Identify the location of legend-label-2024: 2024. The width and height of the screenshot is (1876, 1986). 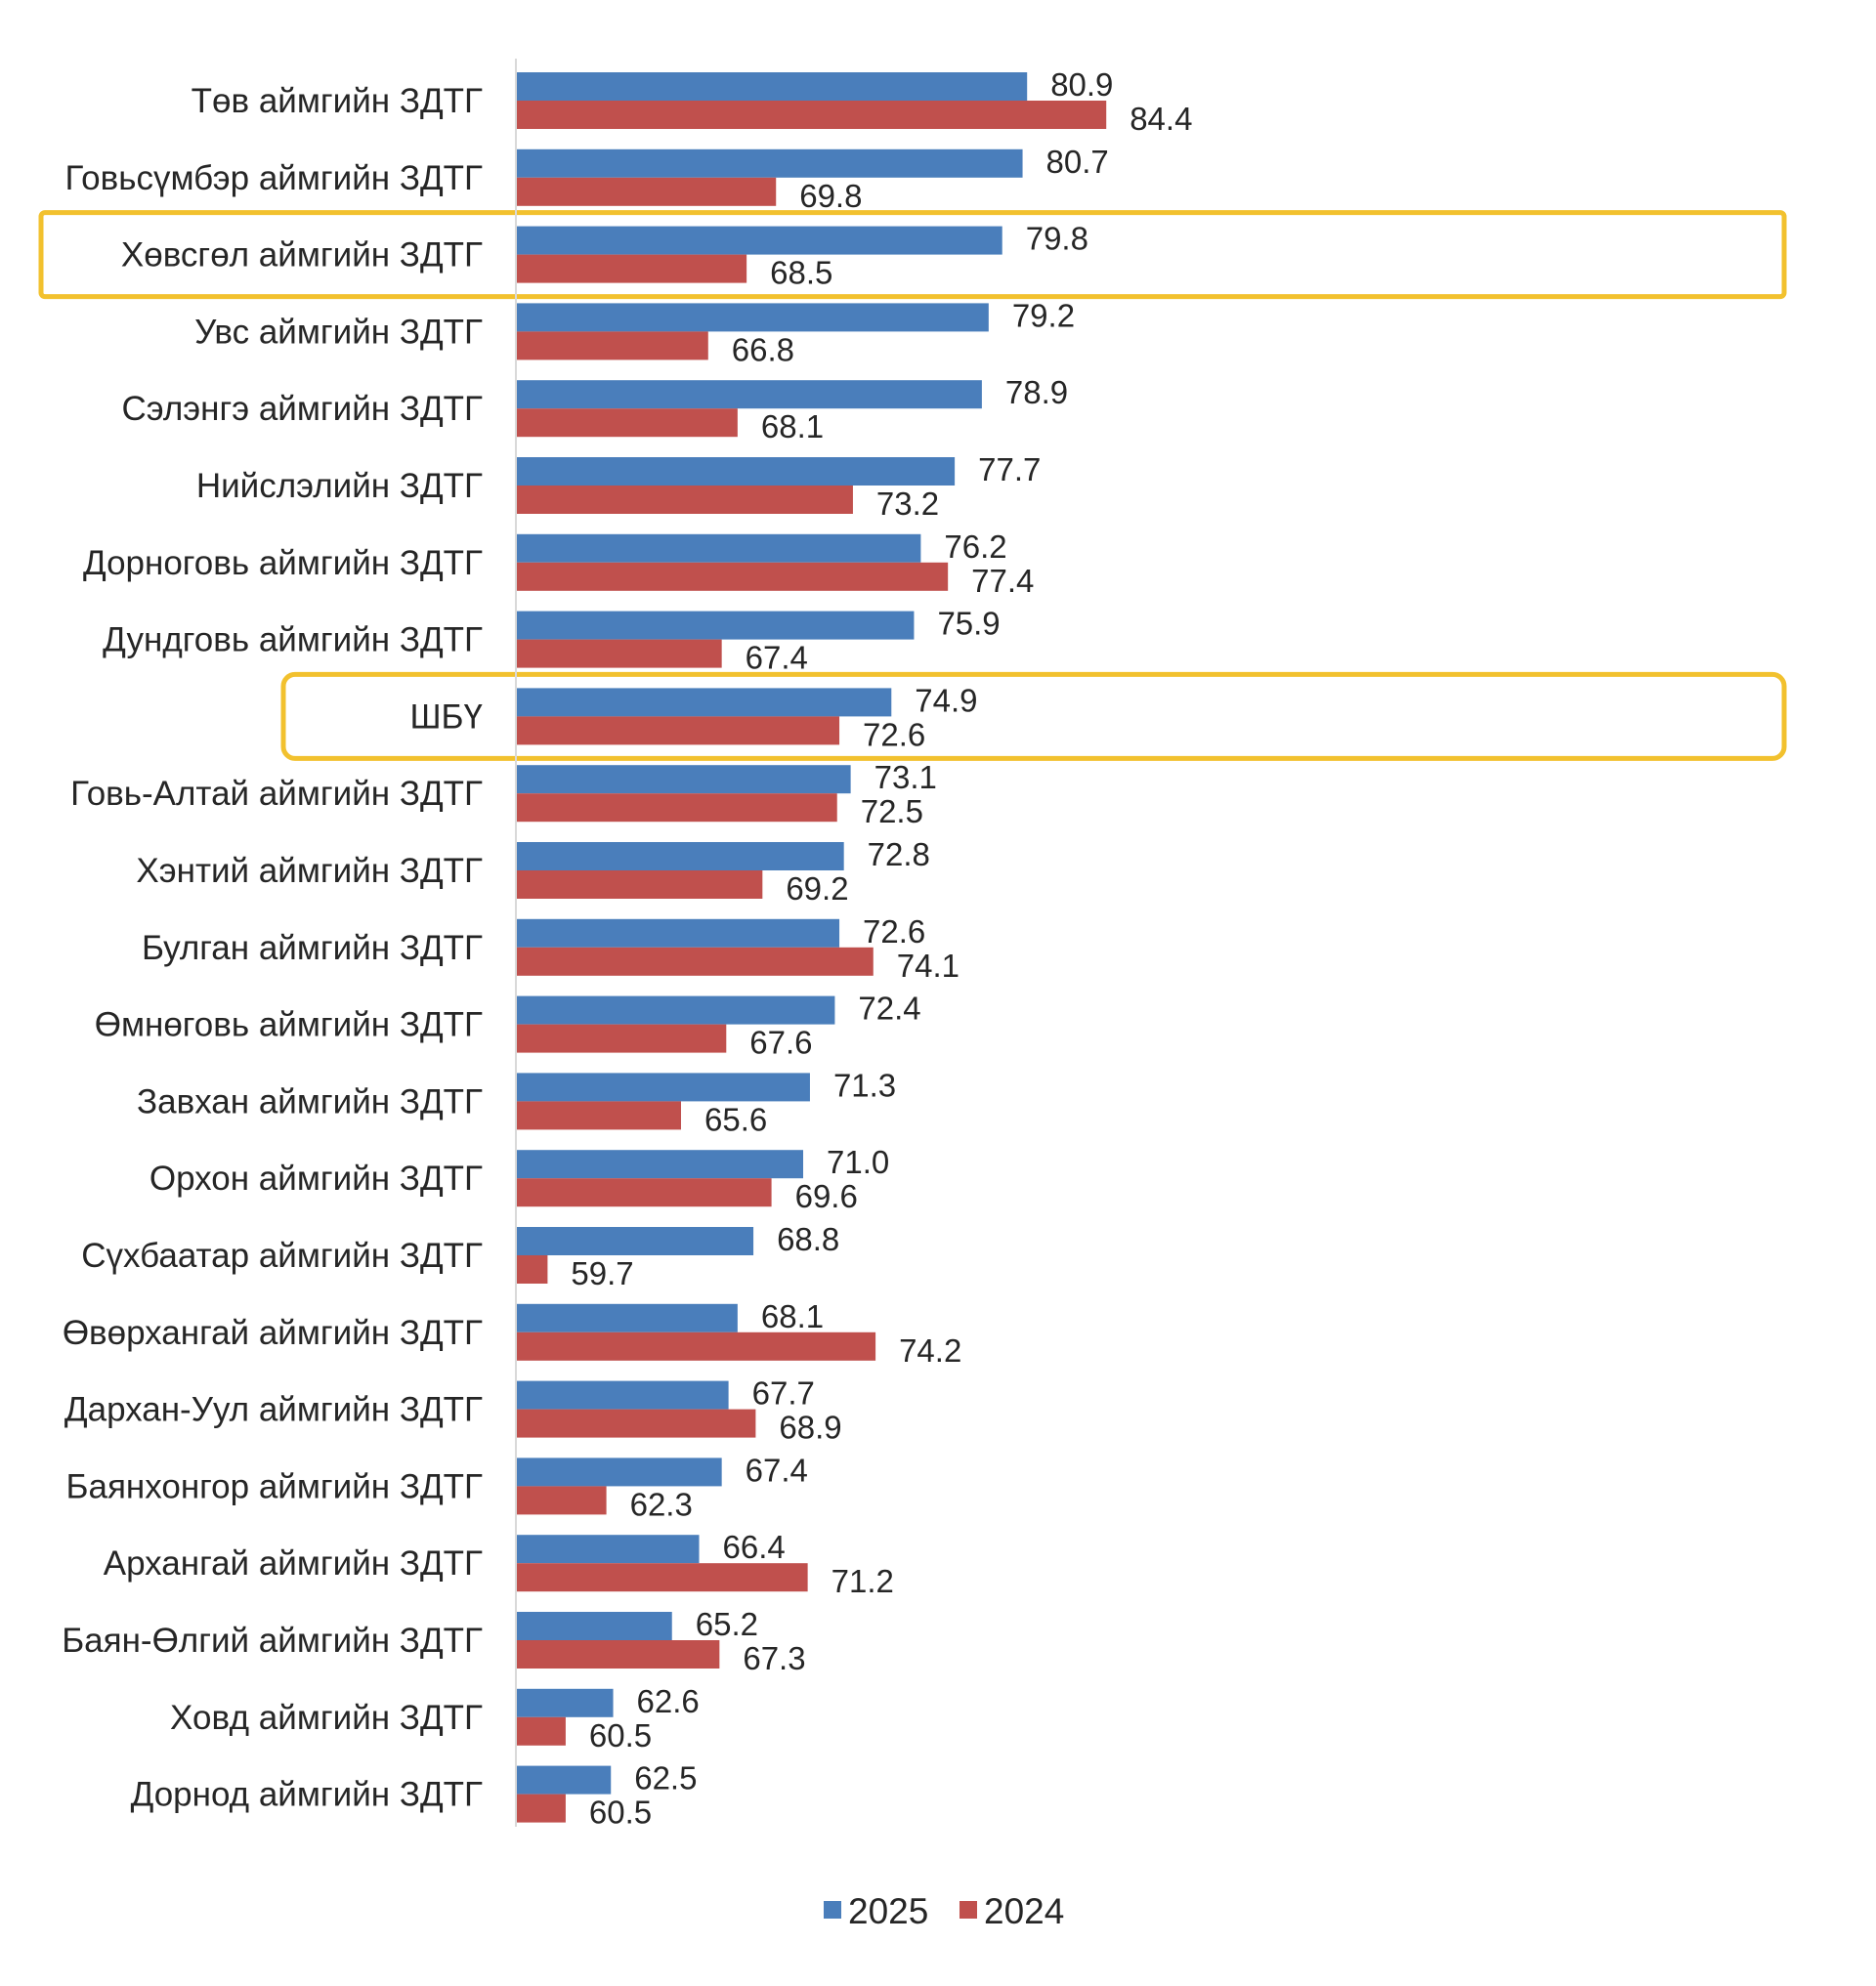
(1024, 1911).